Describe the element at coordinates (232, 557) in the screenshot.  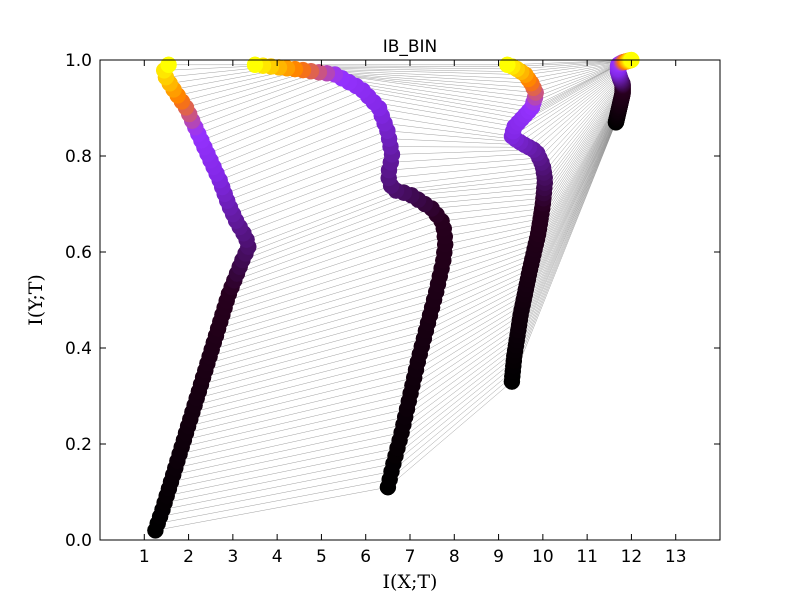
I see `x-tick-label: 3` at that location.